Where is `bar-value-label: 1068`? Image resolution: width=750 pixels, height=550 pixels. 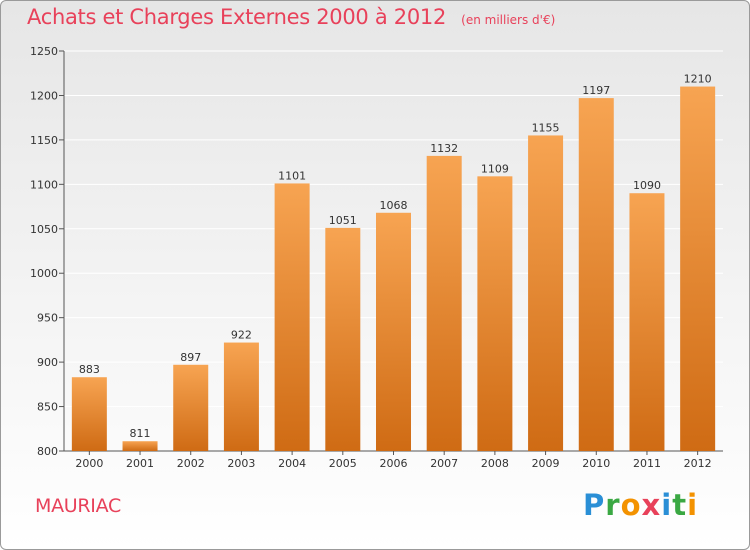 bar-value-label: 1068 is located at coordinates (394, 205).